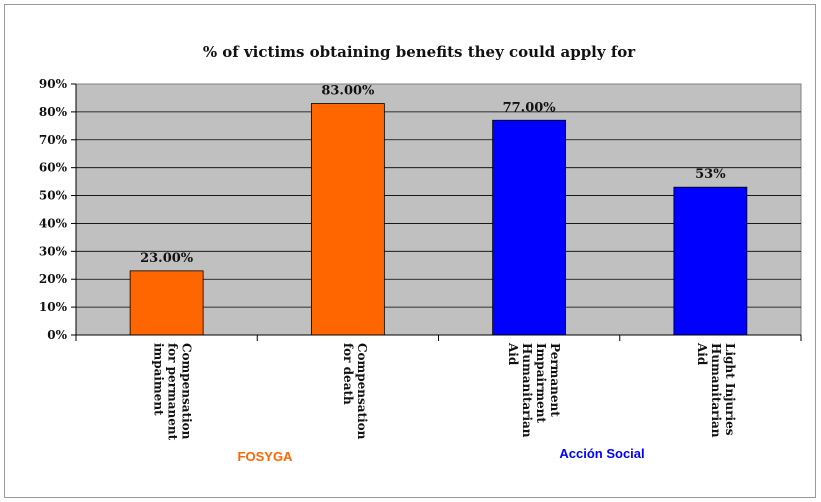 The height and width of the screenshot is (502, 821). What do you see at coordinates (710, 174) in the screenshot?
I see `data-label: 53%` at bounding box center [710, 174].